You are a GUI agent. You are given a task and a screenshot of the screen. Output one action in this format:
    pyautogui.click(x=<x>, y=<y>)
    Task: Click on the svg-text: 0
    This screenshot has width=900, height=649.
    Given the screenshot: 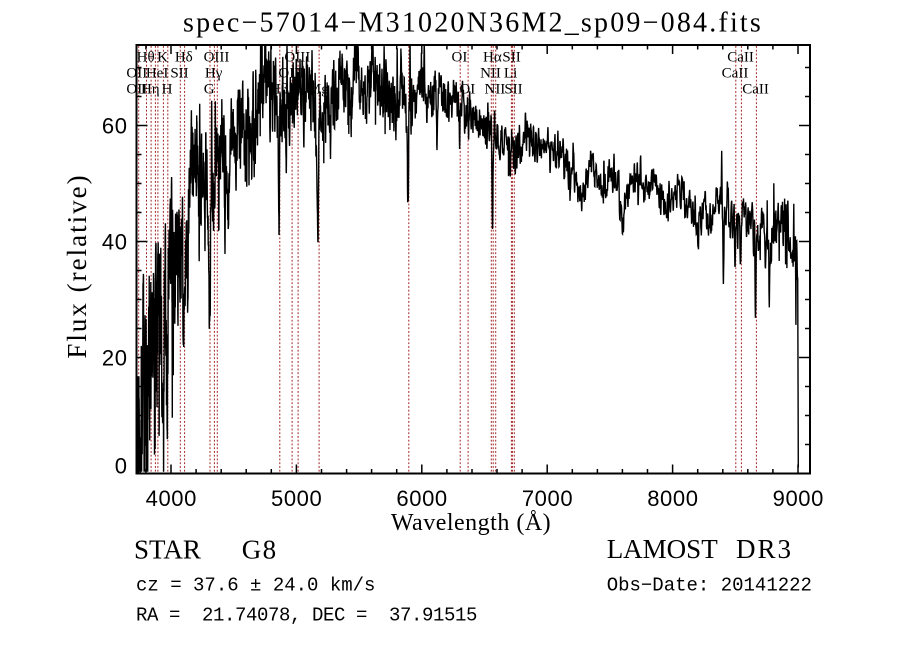 What is the action you would take?
    pyautogui.click(x=121, y=466)
    